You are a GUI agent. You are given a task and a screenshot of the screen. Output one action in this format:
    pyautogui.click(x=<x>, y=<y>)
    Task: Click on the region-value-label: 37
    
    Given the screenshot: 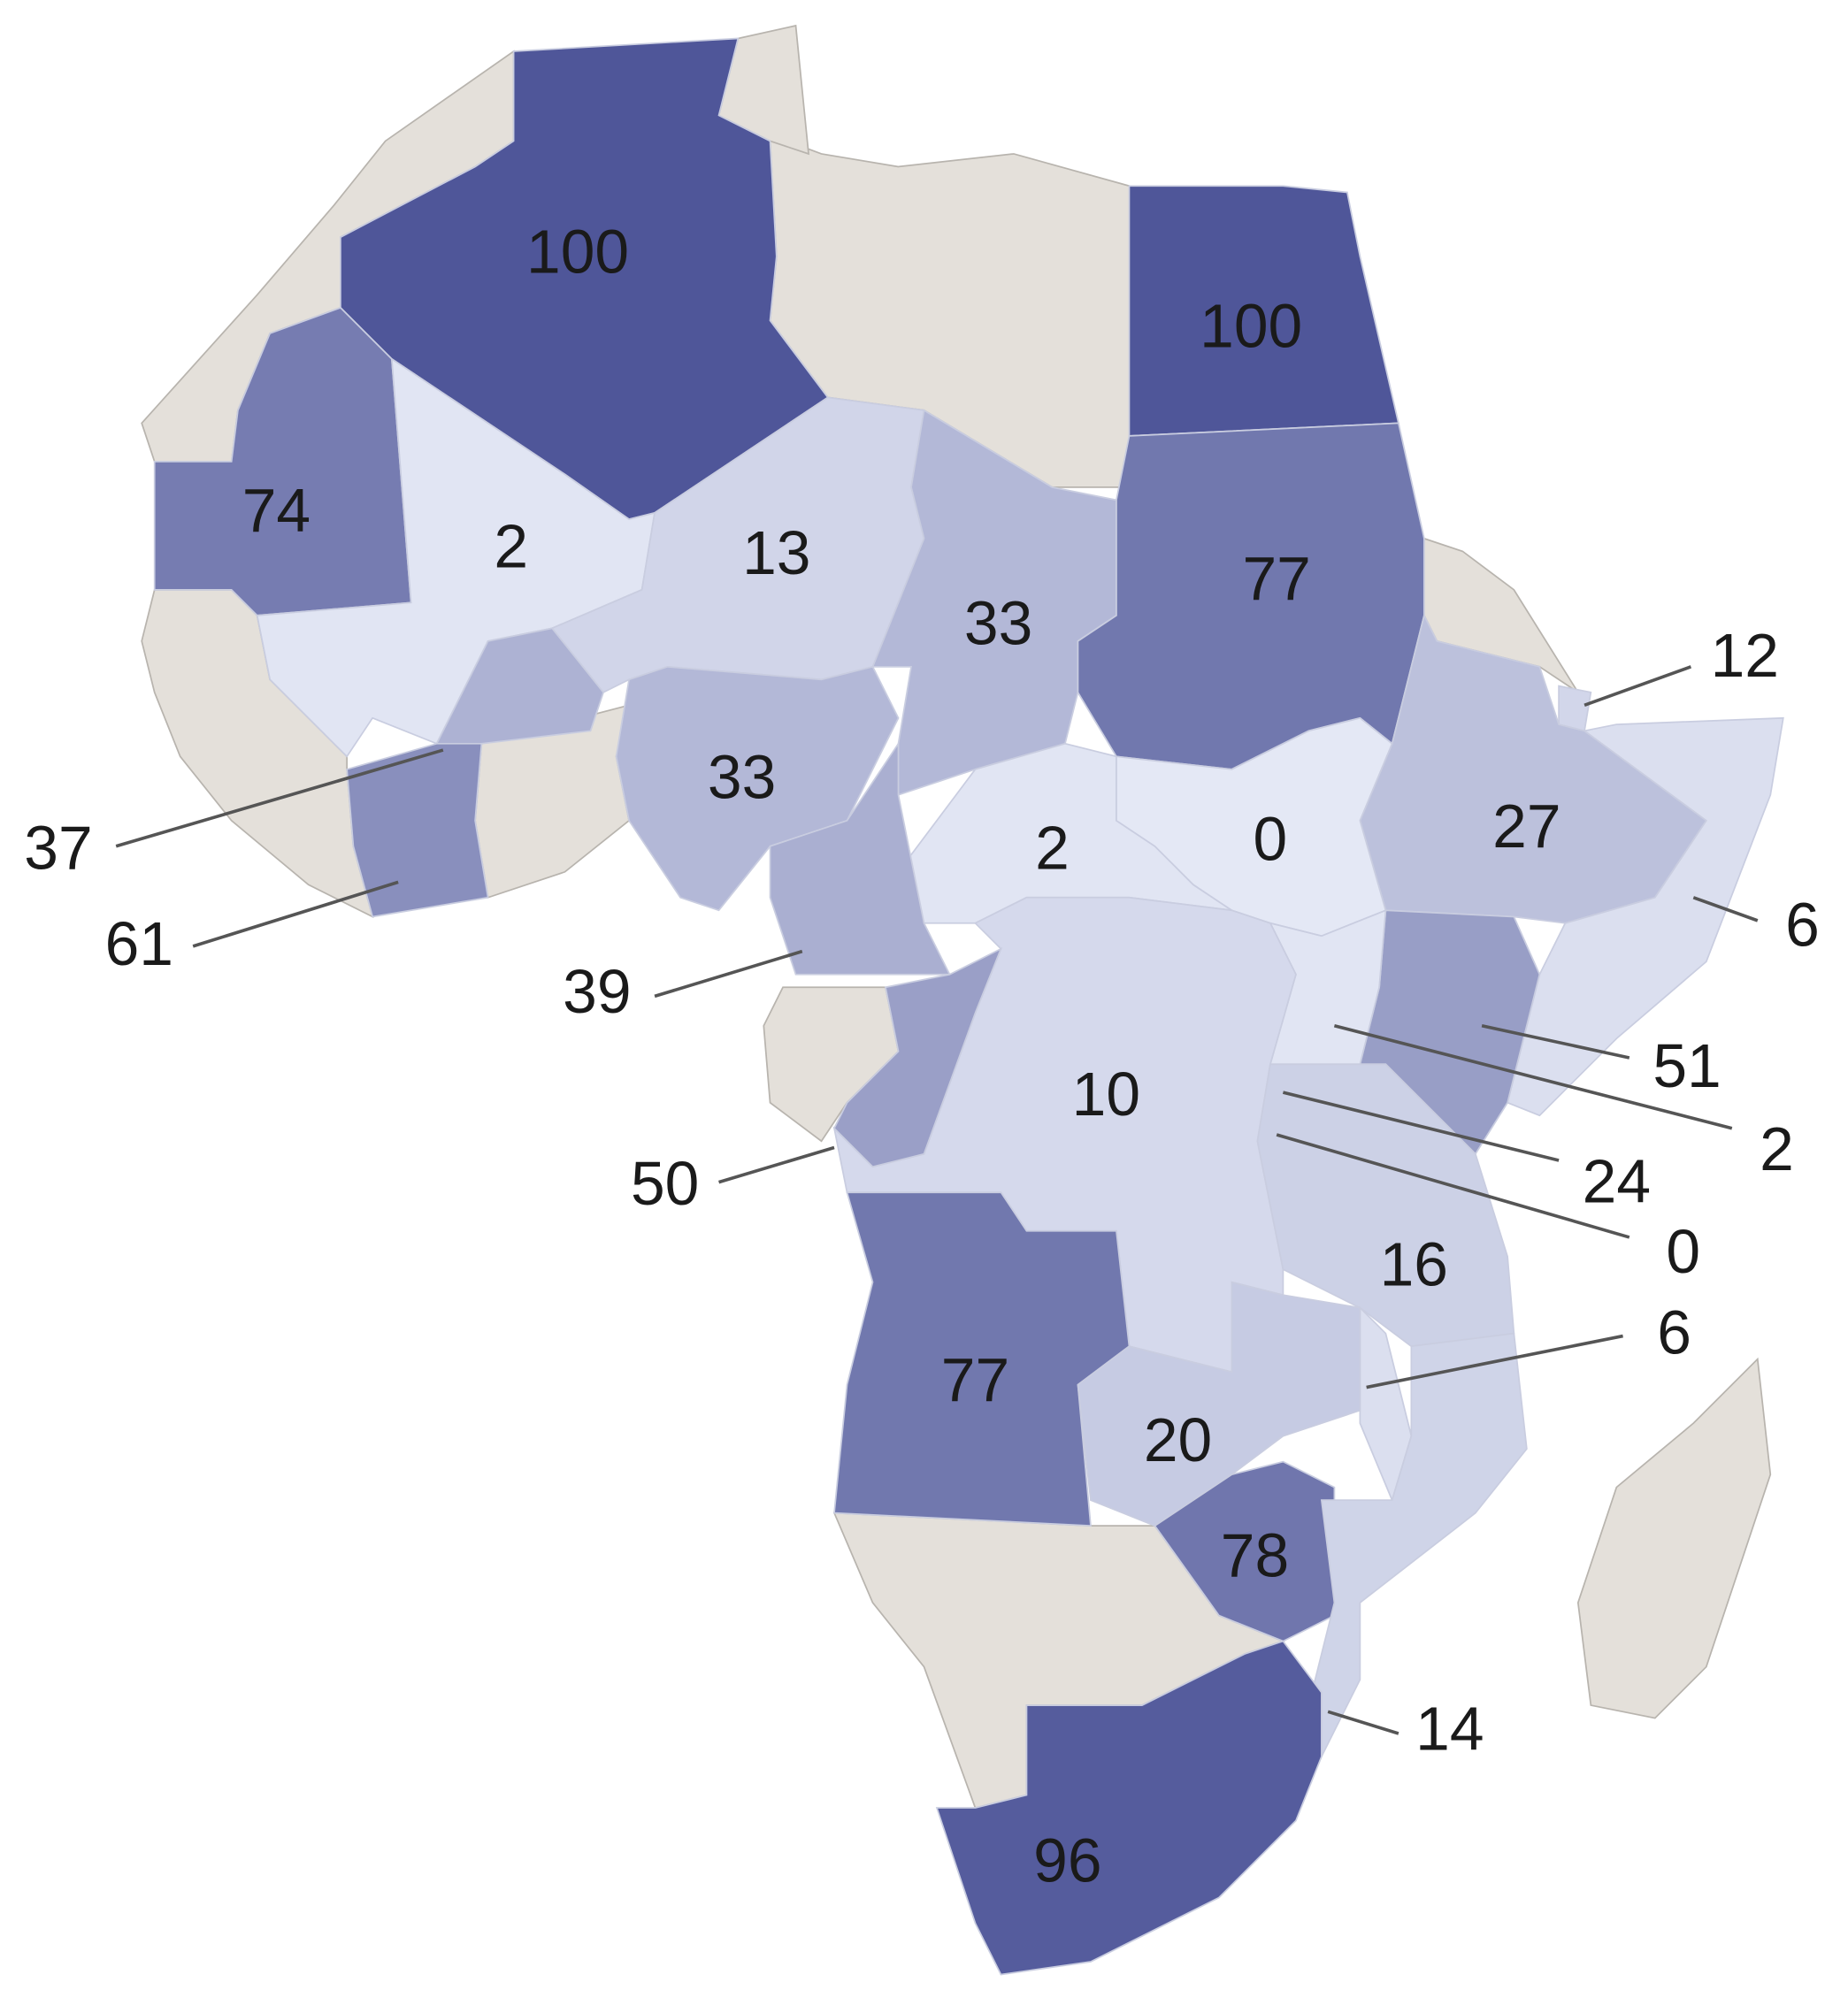 What is the action you would take?
    pyautogui.click(x=58, y=847)
    